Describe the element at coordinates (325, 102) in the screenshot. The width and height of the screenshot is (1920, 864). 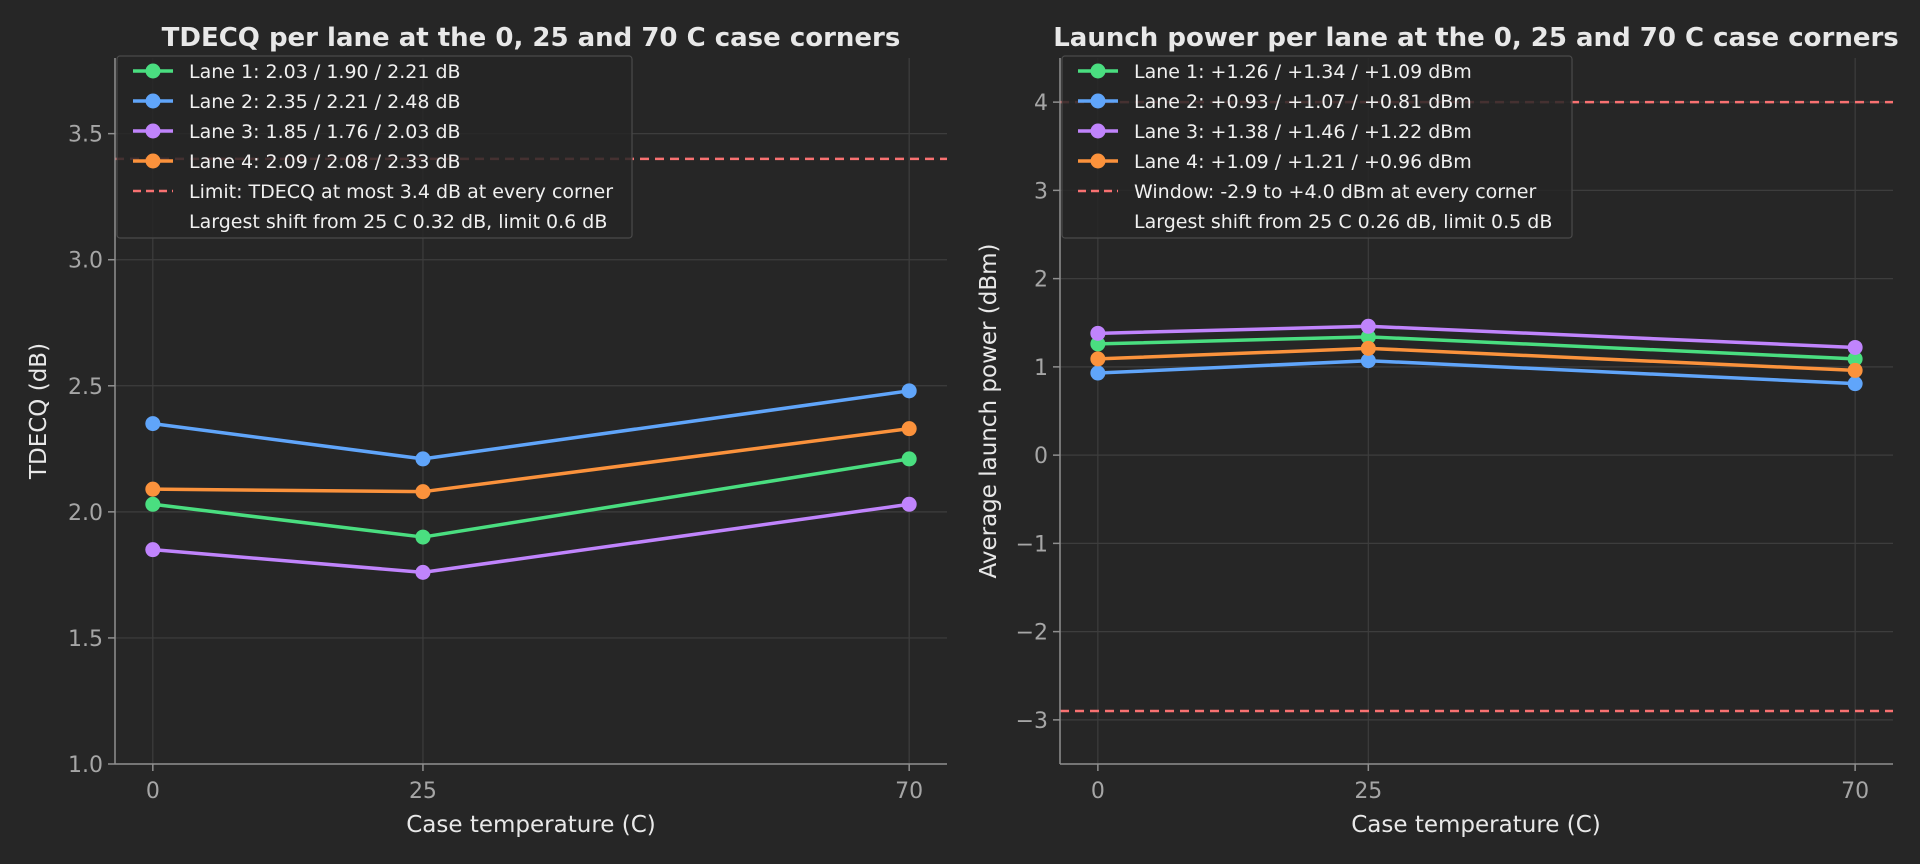
I see `legend-entry: Lane 2: 2.35 / 2.21 / 2.48 dB` at that location.